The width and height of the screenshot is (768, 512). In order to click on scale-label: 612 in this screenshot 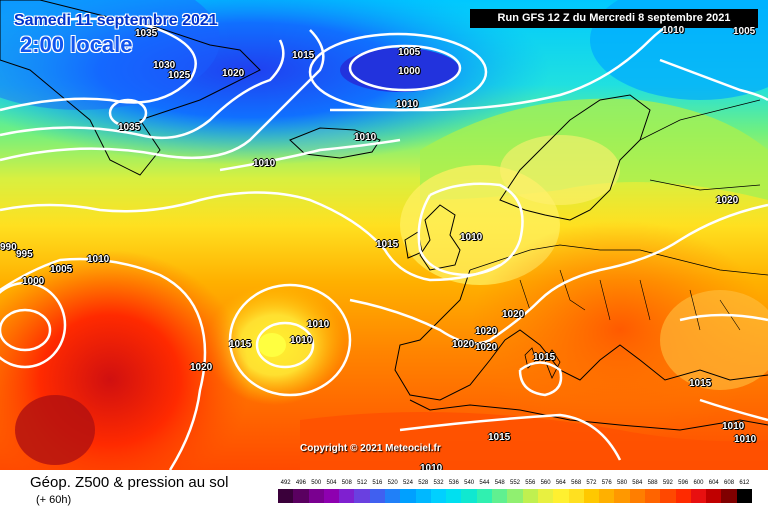, I will do `click(744, 483)`.